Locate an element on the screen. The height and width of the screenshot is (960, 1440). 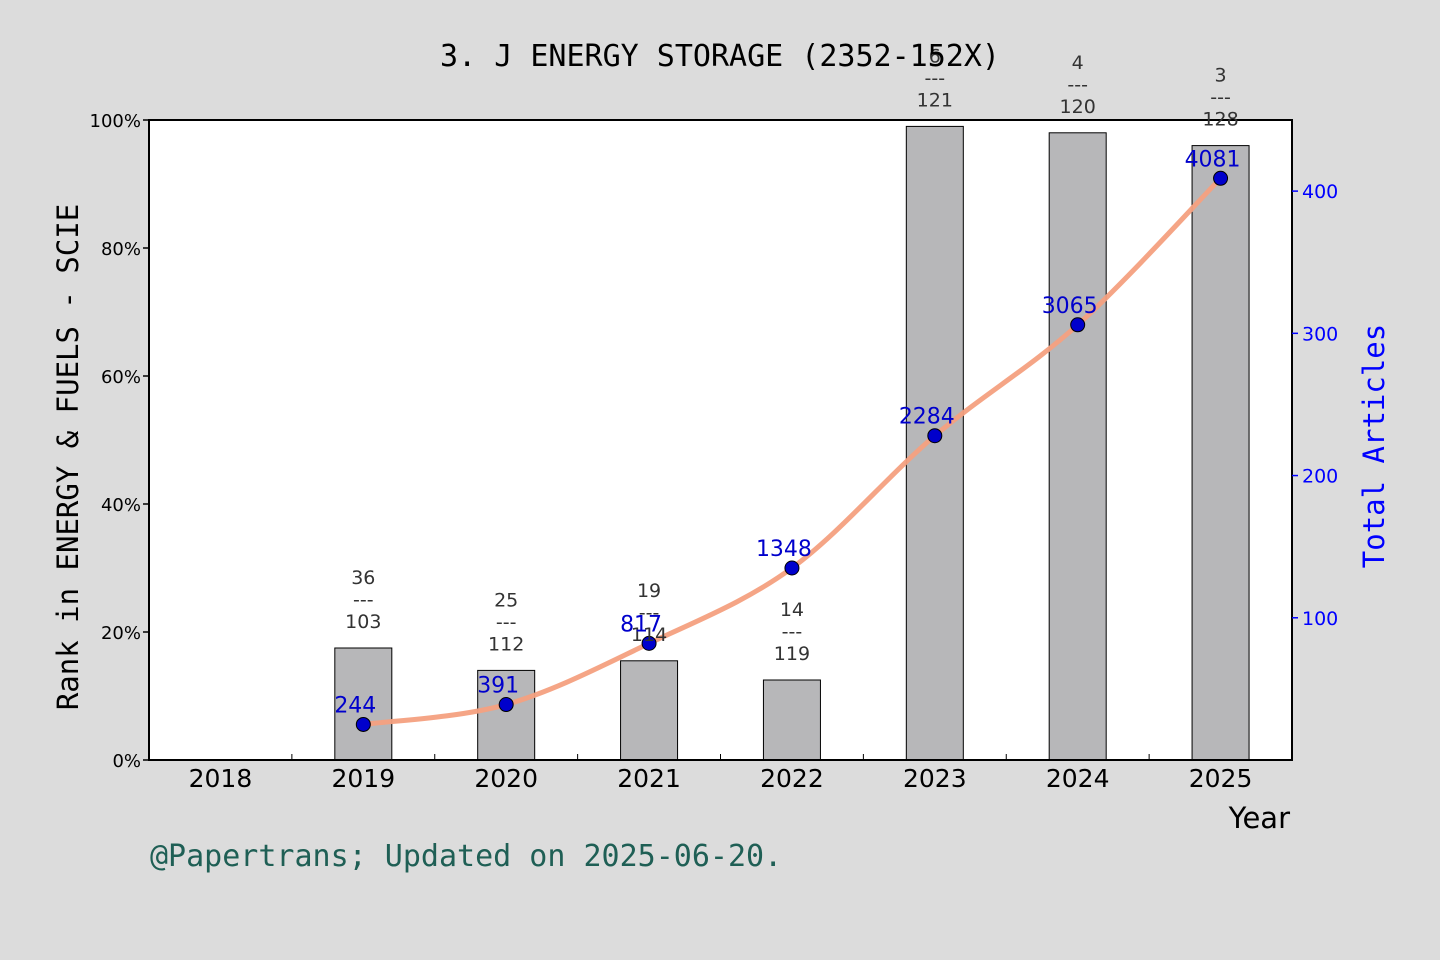
left-tick-label: 20% is located at coordinates (121, 633).